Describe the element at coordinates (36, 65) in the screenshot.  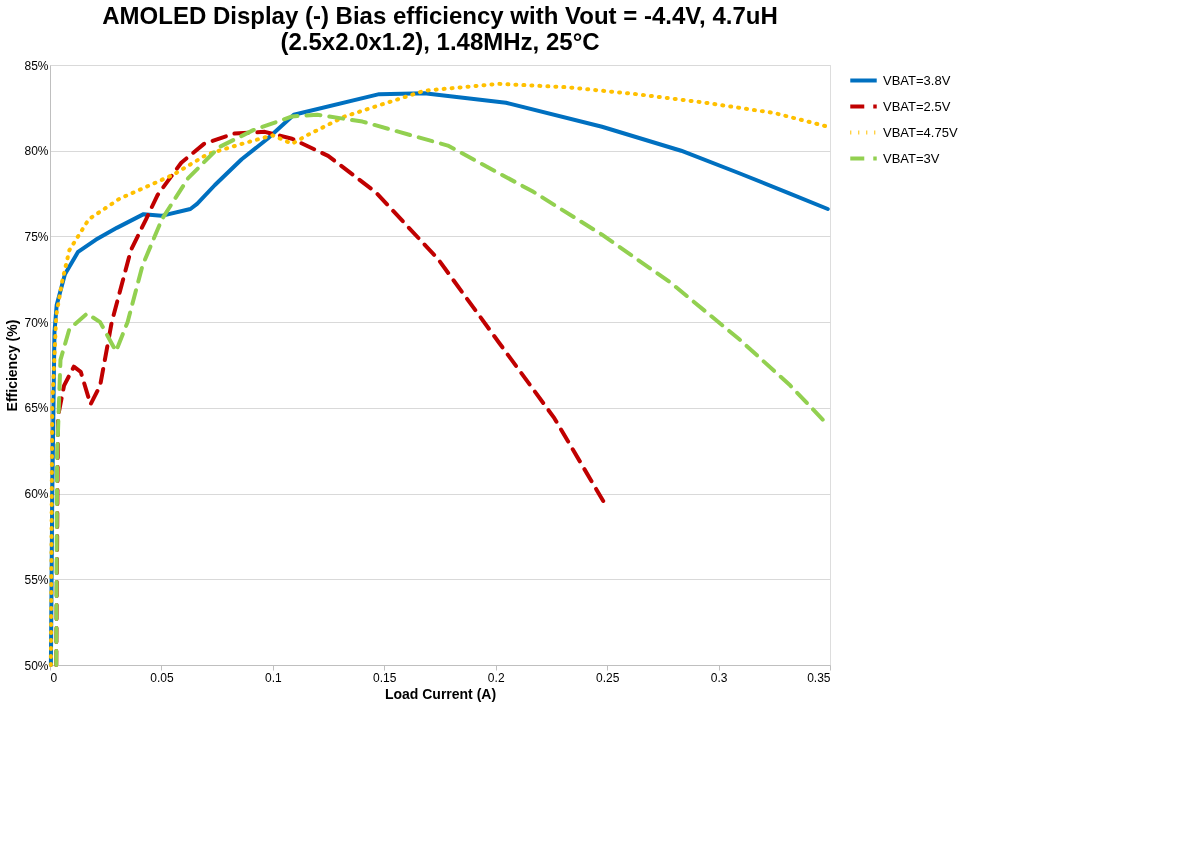
I see `y-tick-label: 85%` at that location.